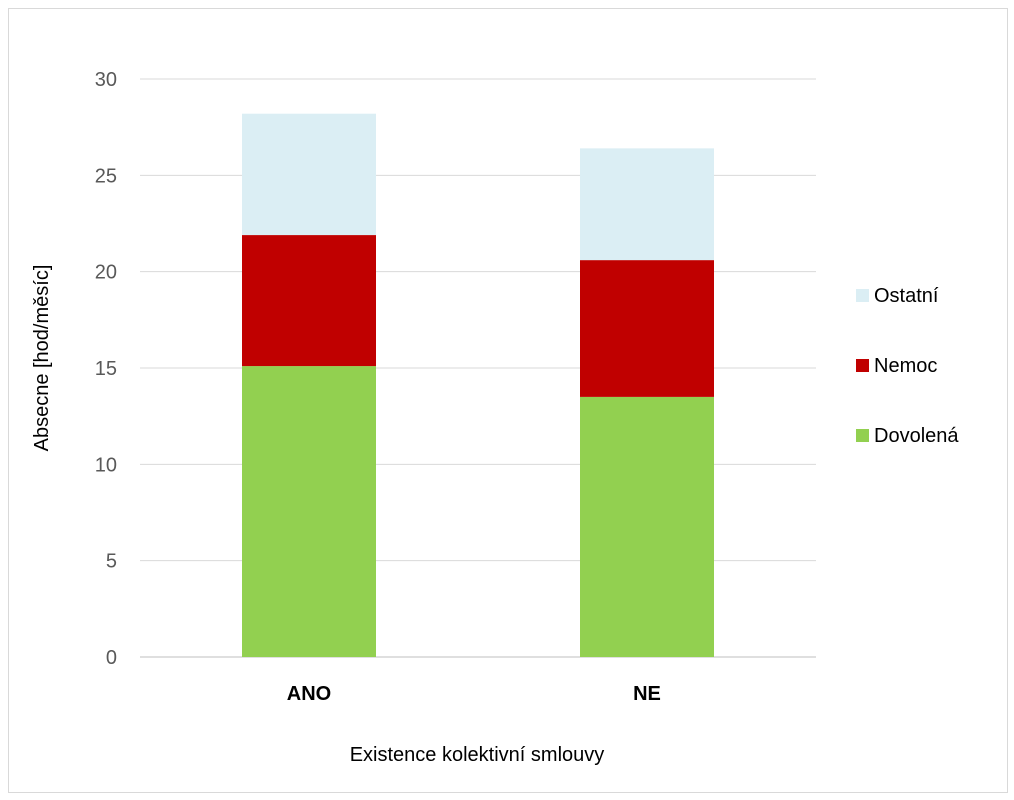 This screenshot has height=800, width=1014. What do you see at coordinates (106, 273) in the screenshot?
I see `y-tick-label: 20` at bounding box center [106, 273].